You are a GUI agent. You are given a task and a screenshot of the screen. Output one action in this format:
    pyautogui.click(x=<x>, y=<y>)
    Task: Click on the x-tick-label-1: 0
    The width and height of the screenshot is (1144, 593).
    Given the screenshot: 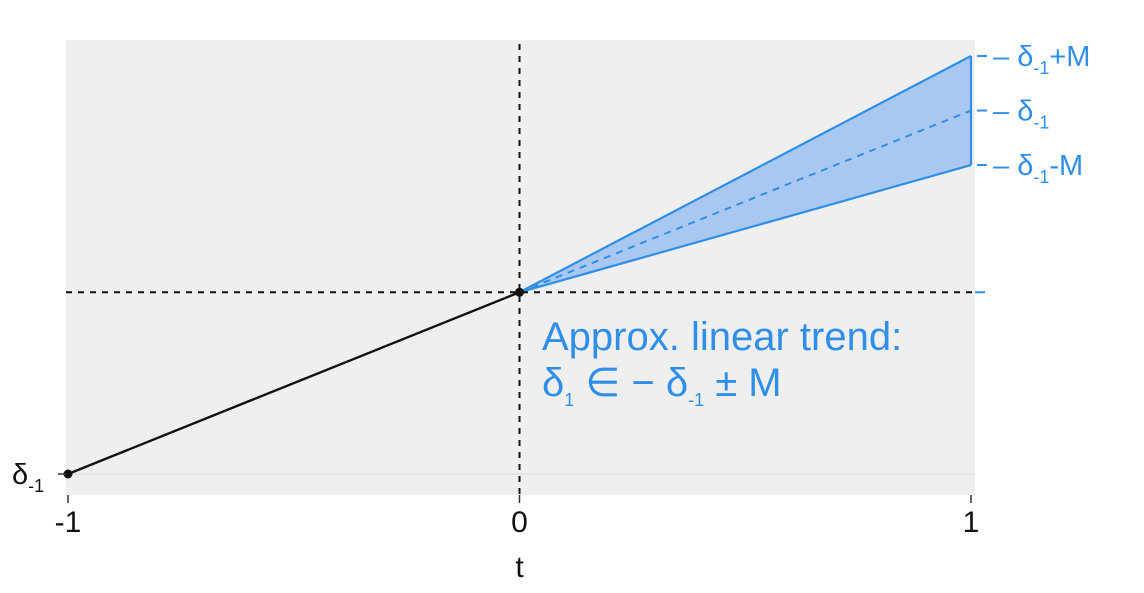 What is the action you would take?
    pyautogui.click(x=519, y=522)
    